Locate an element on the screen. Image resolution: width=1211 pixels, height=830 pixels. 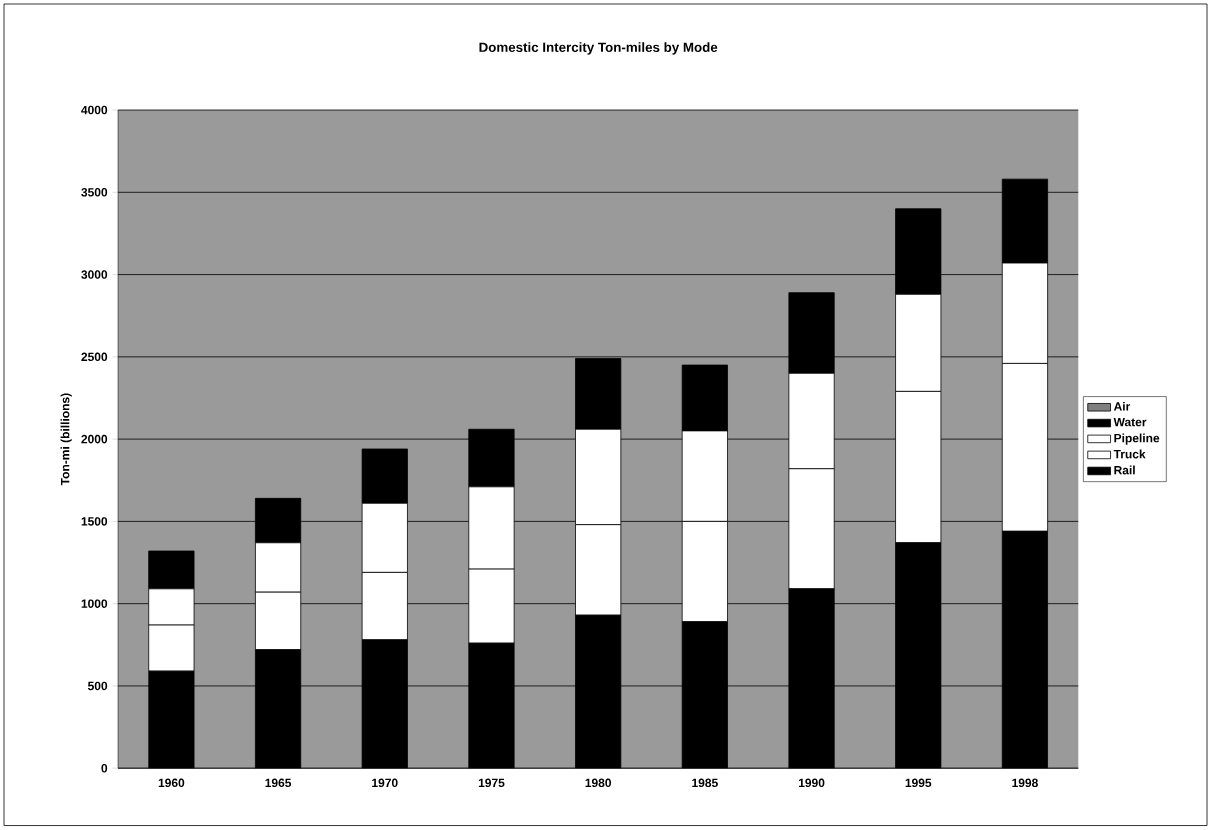
legend-label: Rail is located at coordinates (1124, 470).